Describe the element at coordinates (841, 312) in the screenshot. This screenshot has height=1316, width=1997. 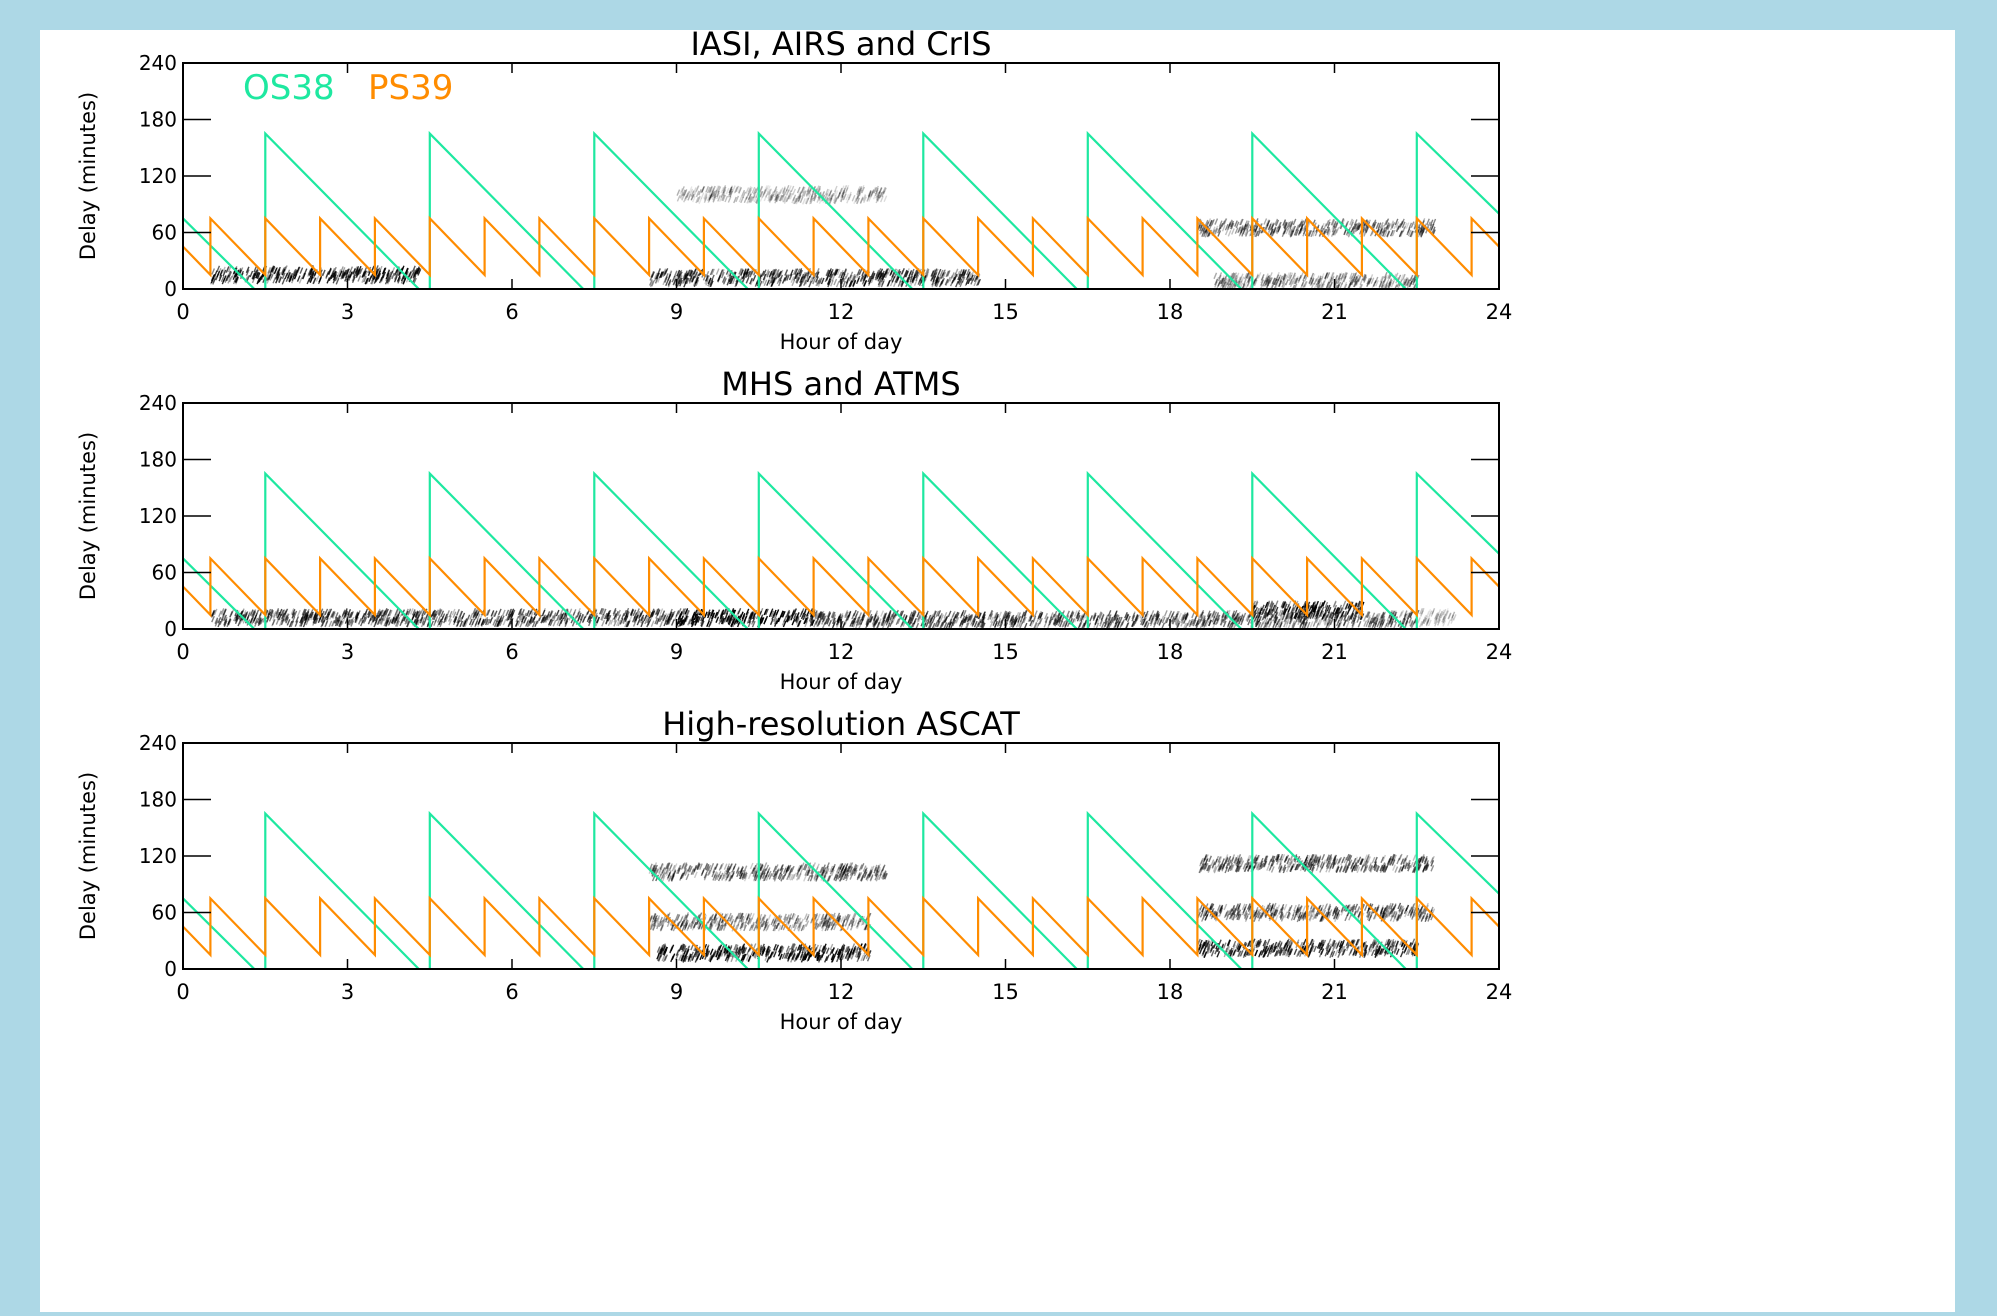
I see `x-tick-label: 12` at that location.